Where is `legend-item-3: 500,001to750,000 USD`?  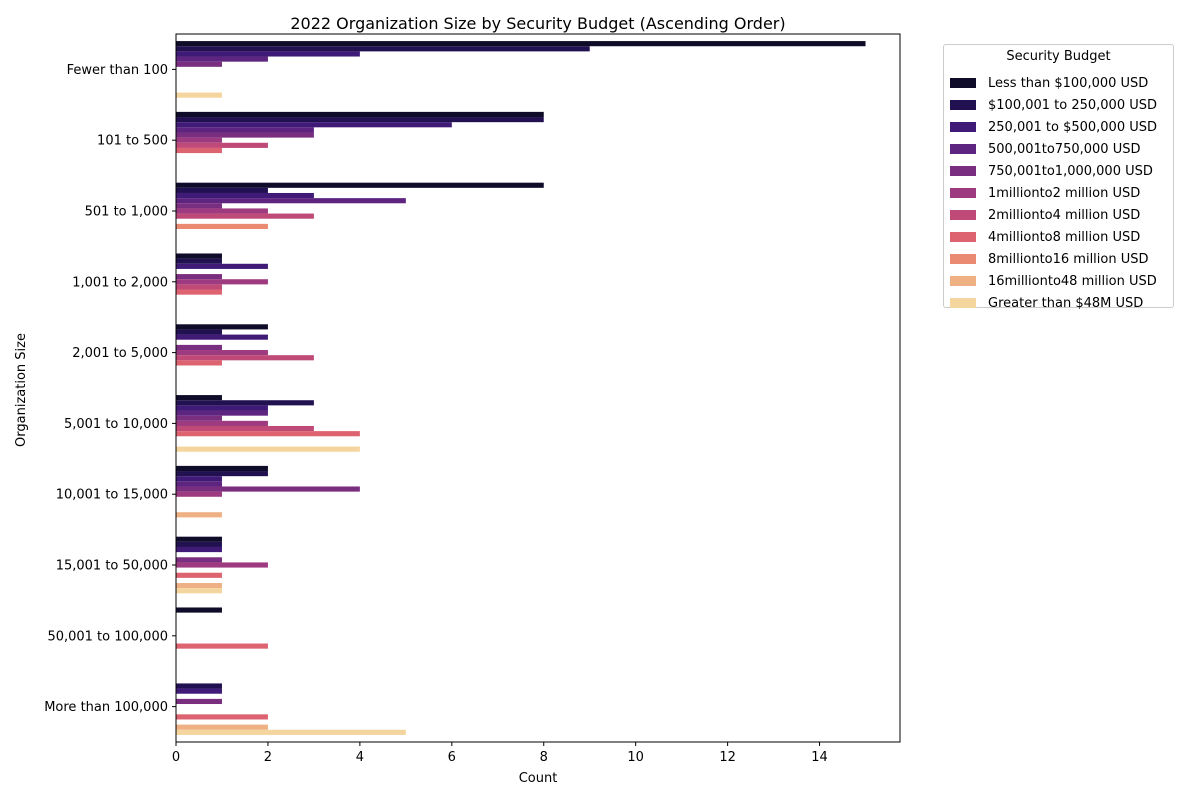 legend-item-3: 500,001to750,000 USD is located at coordinates (1045, 149).